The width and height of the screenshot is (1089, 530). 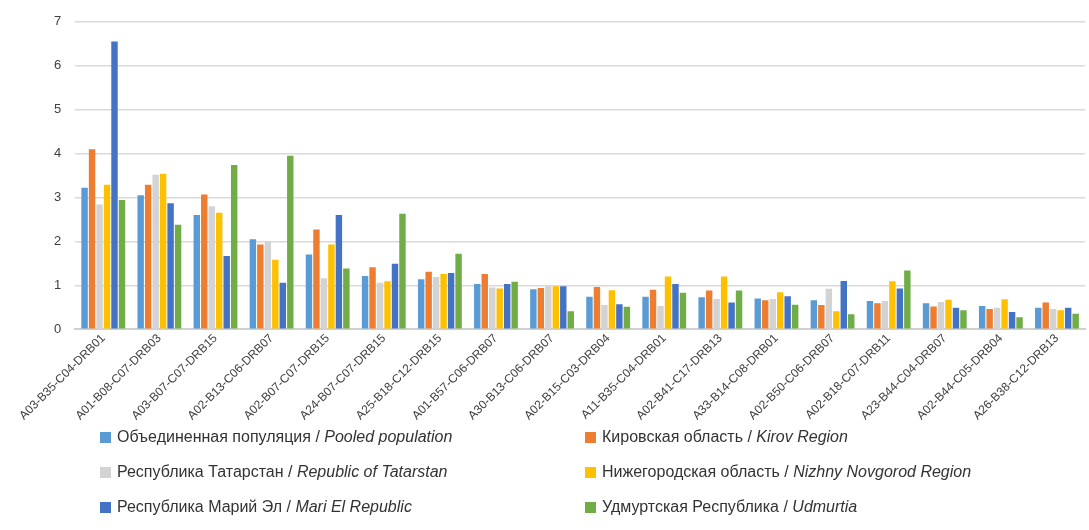 I want to click on legend-label: Кировская область / Kirov Region, so click(x=725, y=437).